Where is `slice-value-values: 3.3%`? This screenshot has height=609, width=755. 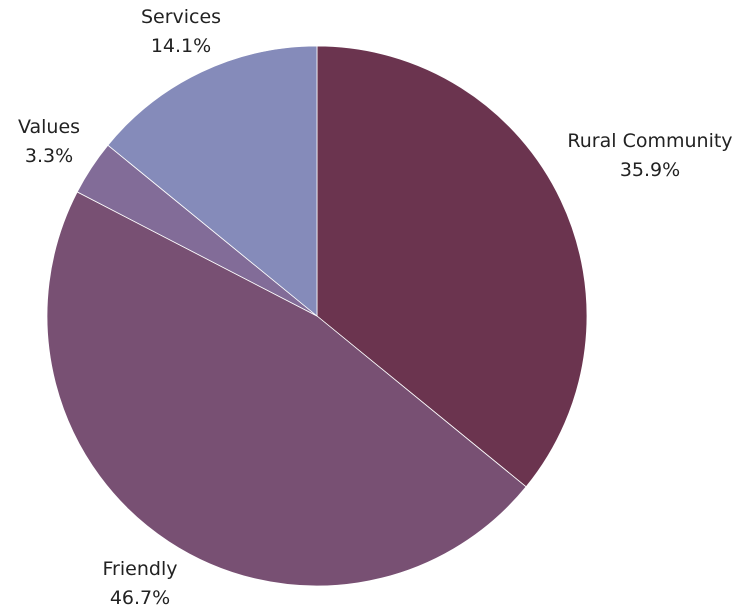
slice-value-values: 3.3% is located at coordinates (49, 156).